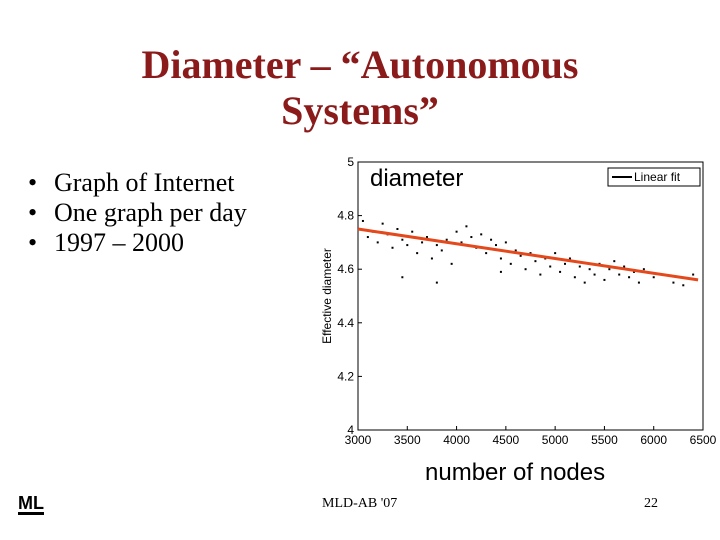 The height and width of the screenshot is (540, 720). Describe the element at coordinates (651, 503) in the screenshot. I see `page-number: 22` at that location.